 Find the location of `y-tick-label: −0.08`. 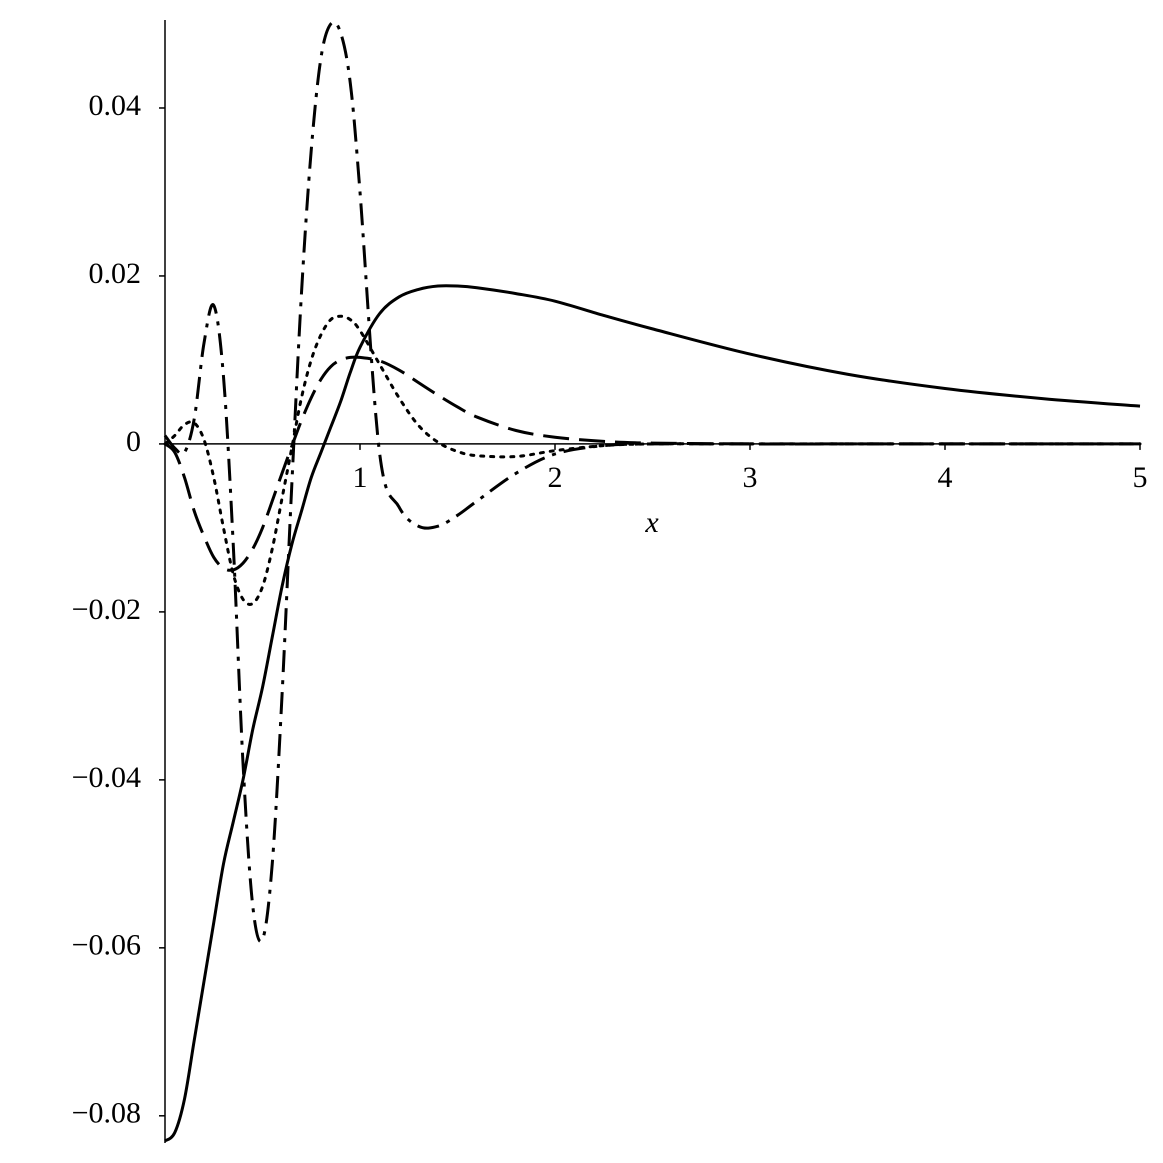

y-tick-label: −0.08 is located at coordinates (106, 1113).